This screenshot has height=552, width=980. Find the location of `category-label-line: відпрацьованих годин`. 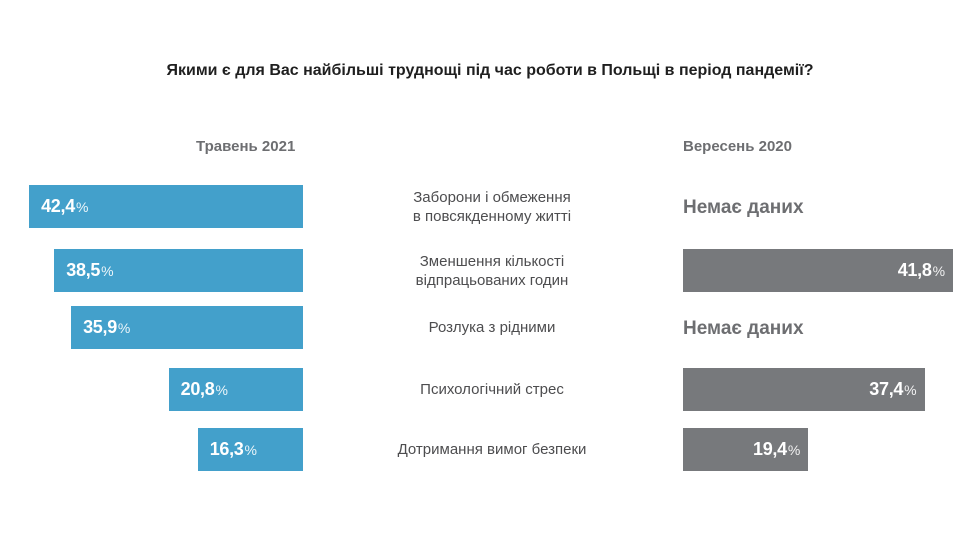

category-label-line: відпрацьованих годин is located at coordinates (492, 280).